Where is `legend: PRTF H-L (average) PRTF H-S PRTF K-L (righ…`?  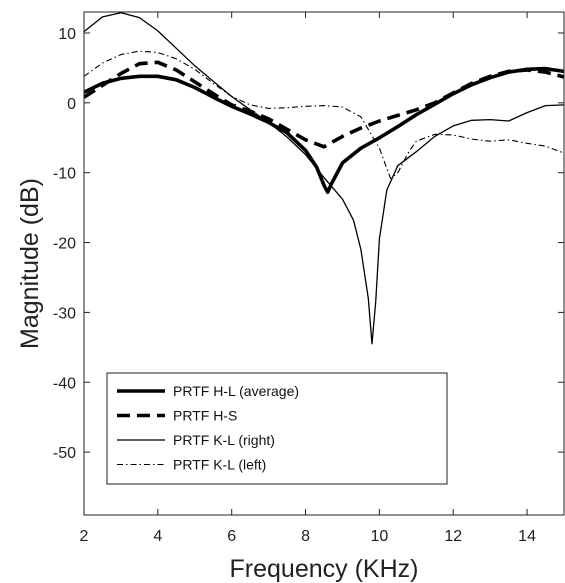 legend: PRTF H-L (average) PRTF H-S PRTF K-L (righ… is located at coordinates (277, 428).